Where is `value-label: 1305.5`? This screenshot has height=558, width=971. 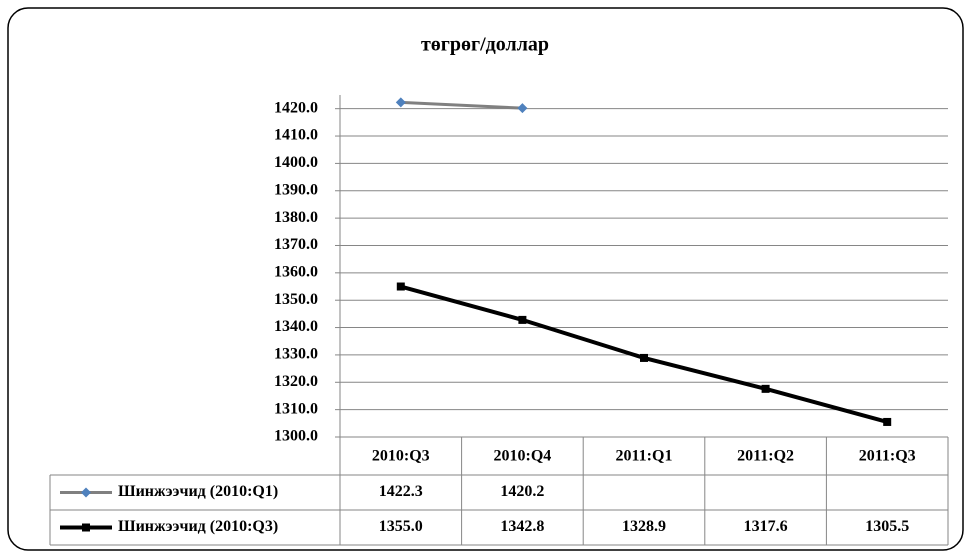 value-label: 1305.5 is located at coordinates (887, 526).